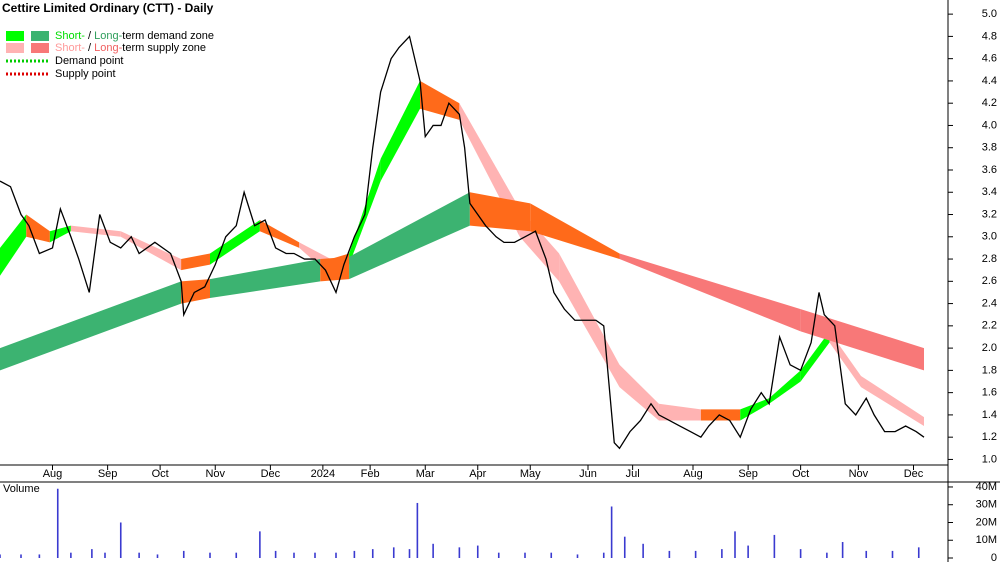 This screenshot has width=1000, height=562. Describe the element at coordinates (989, 303) in the screenshot. I see `y-tick-label: 2.4` at that location.